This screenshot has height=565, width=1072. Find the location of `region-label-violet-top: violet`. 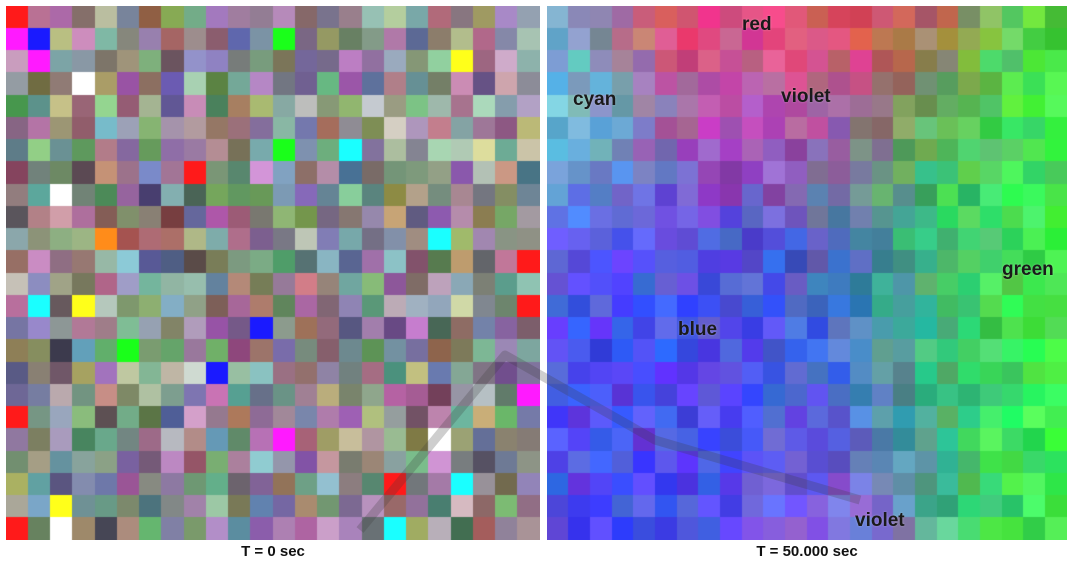

region-label-violet-top: violet is located at coordinates (806, 96).